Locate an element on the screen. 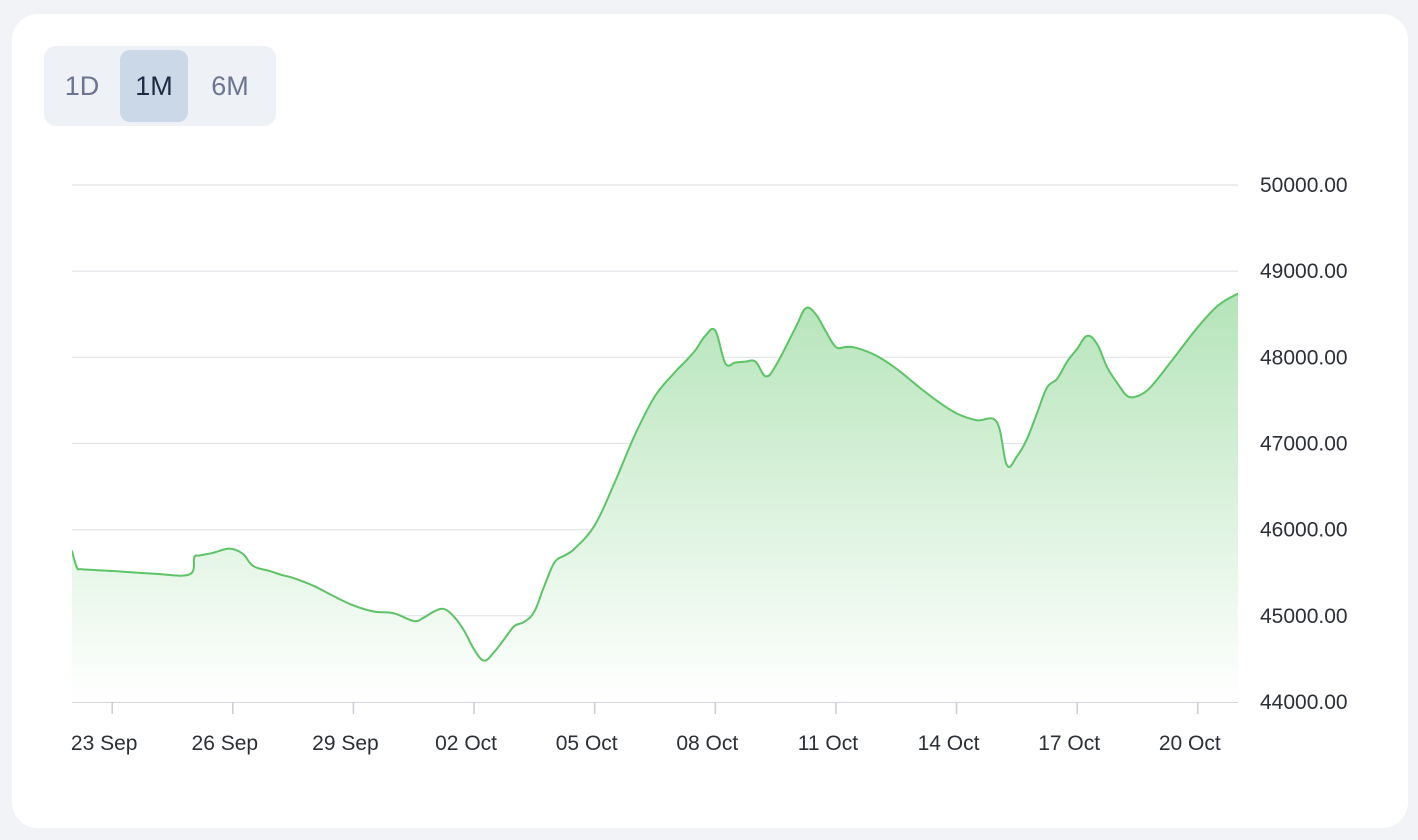 The height and width of the screenshot is (840, 1418). y-tick-label: 46000.00 is located at coordinates (1304, 530).